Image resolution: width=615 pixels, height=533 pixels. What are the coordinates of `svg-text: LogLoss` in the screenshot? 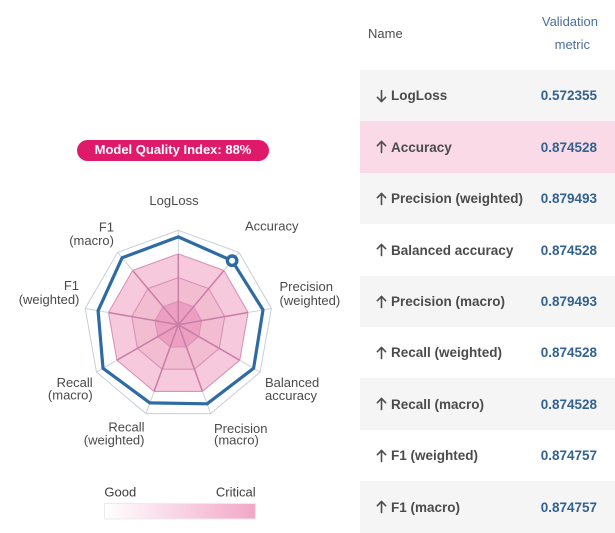 It's located at (174, 200).